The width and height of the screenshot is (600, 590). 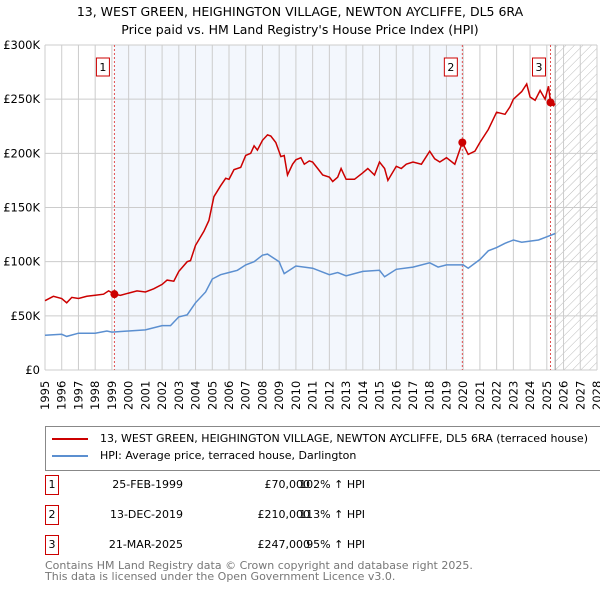 I want to click on y-tick-label: £300K, so click(x=21, y=45).